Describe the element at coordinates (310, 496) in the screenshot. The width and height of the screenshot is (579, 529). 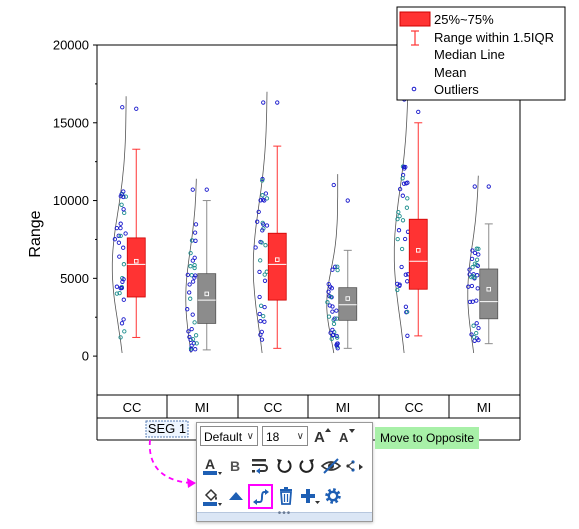
I see `add-button` at that location.